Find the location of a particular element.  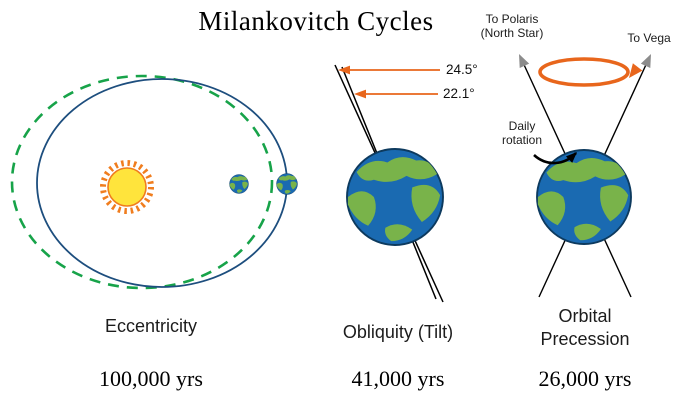

to-polaris-label: To Polaris (North Star) is located at coordinates (512, 26).